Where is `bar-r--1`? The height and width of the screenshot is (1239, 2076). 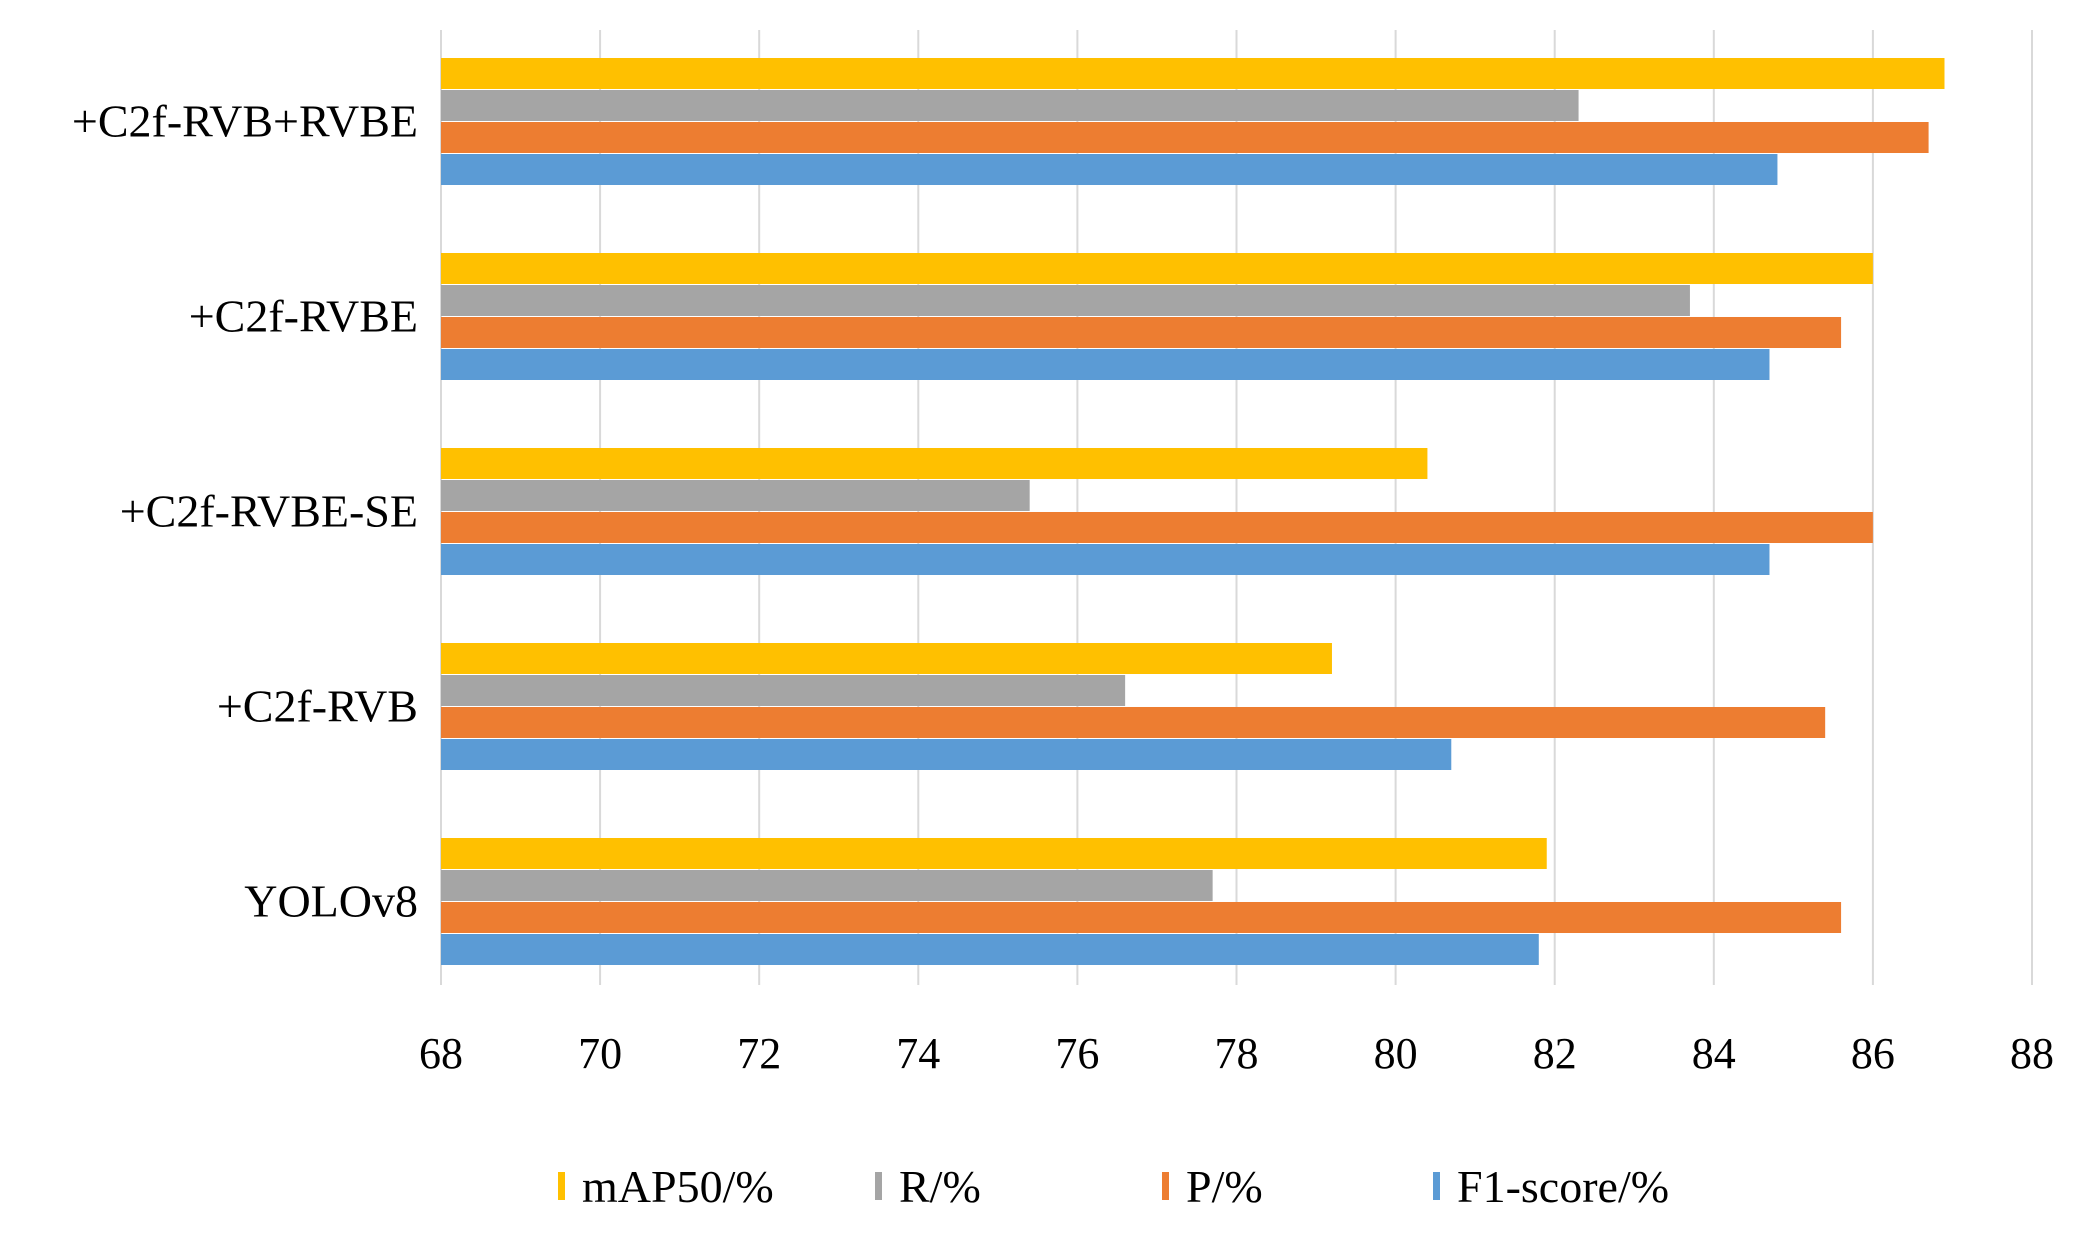 bar-r--1 is located at coordinates (1065, 300).